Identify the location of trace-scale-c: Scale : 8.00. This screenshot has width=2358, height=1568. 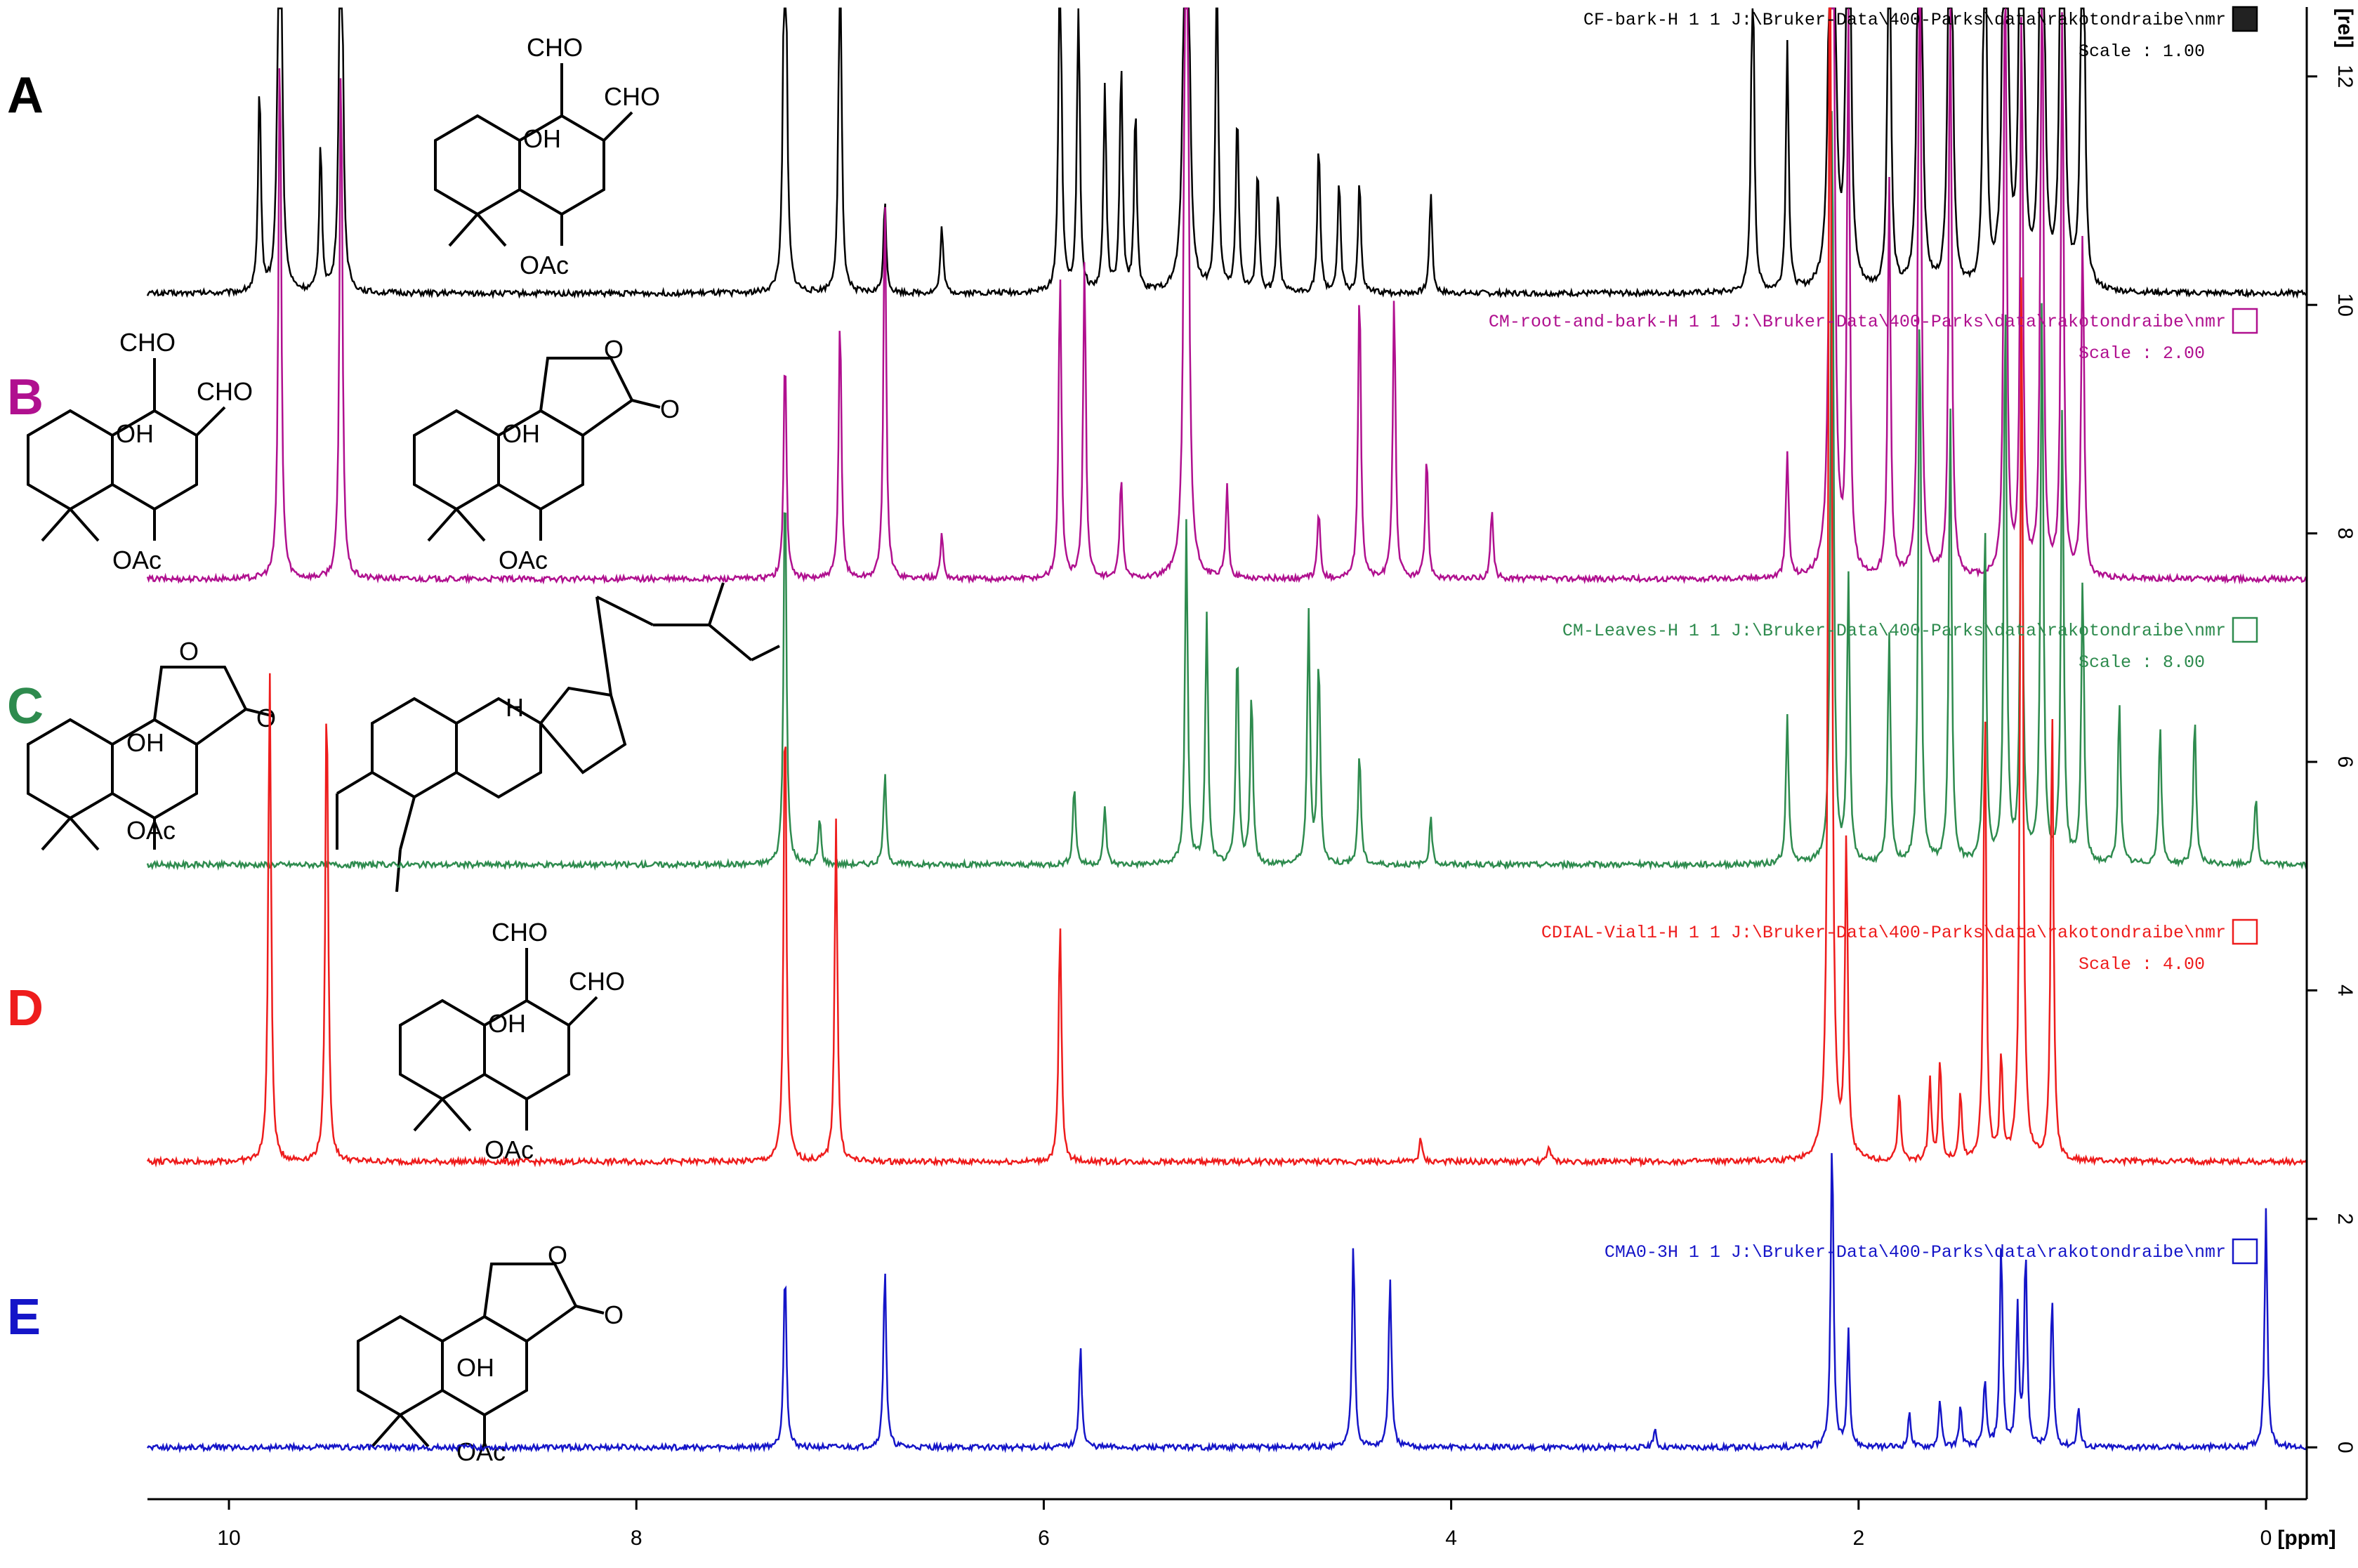
(2142, 662).